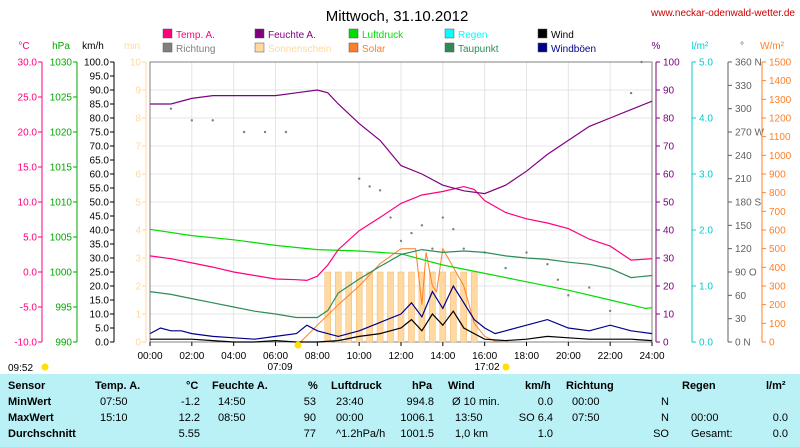  What do you see at coordinates (573, 49) in the screenshot?
I see `legend-label-windb-en: Windböen` at bounding box center [573, 49].